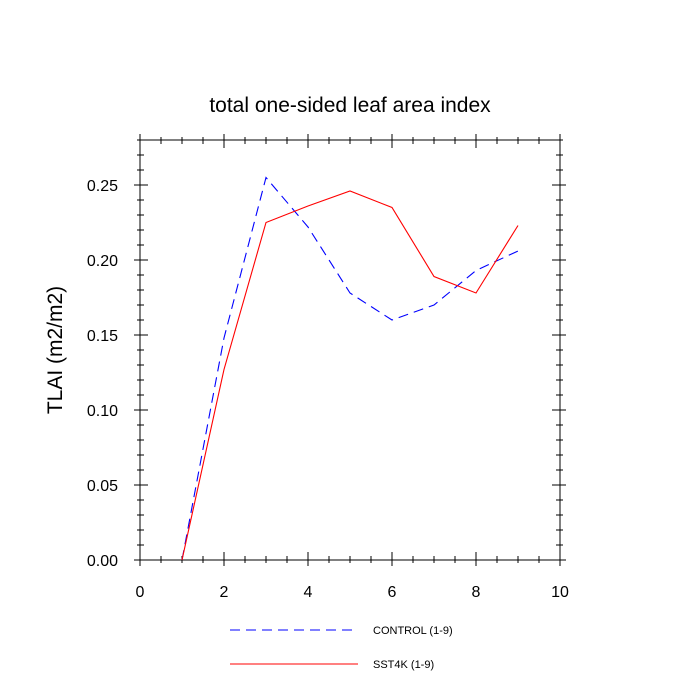 This screenshot has height=700, width=700. What do you see at coordinates (341, 648) in the screenshot?
I see `legend: CONTROL (1-9) SST4K (1-9)` at bounding box center [341, 648].